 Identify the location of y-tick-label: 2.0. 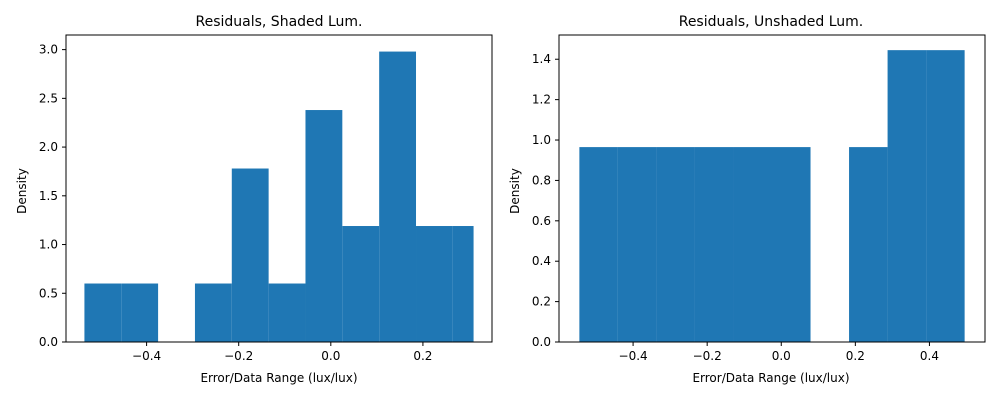
(48, 147).